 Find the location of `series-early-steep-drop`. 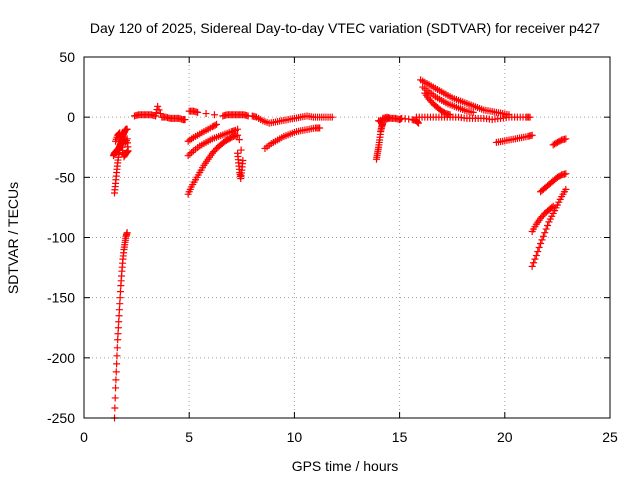

series-early-steep-drop is located at coordinates (121, 325).